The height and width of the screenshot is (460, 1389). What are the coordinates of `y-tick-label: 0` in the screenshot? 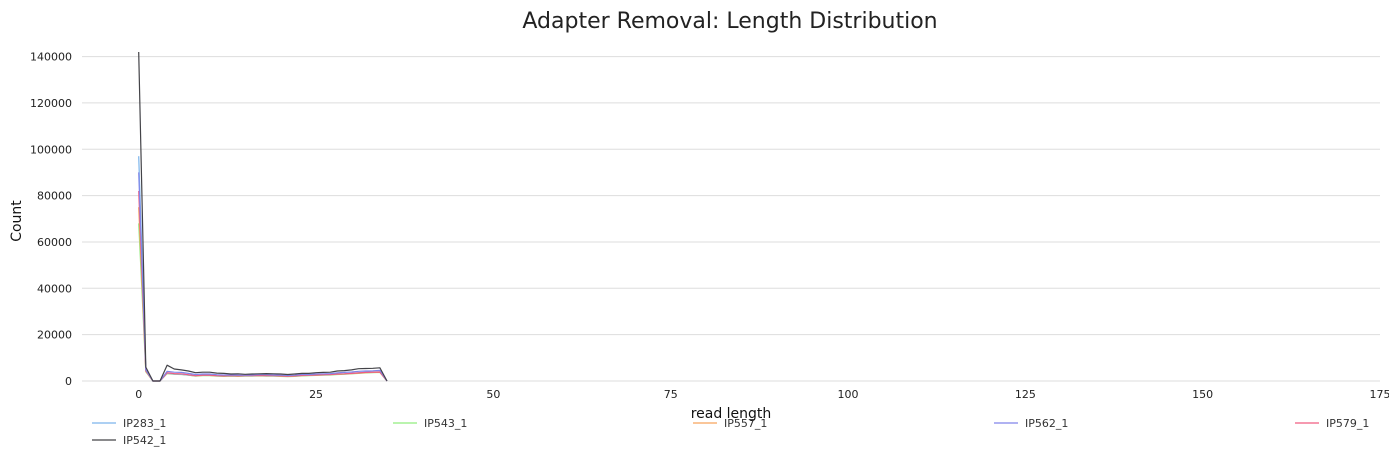 It's located at (68, 381).